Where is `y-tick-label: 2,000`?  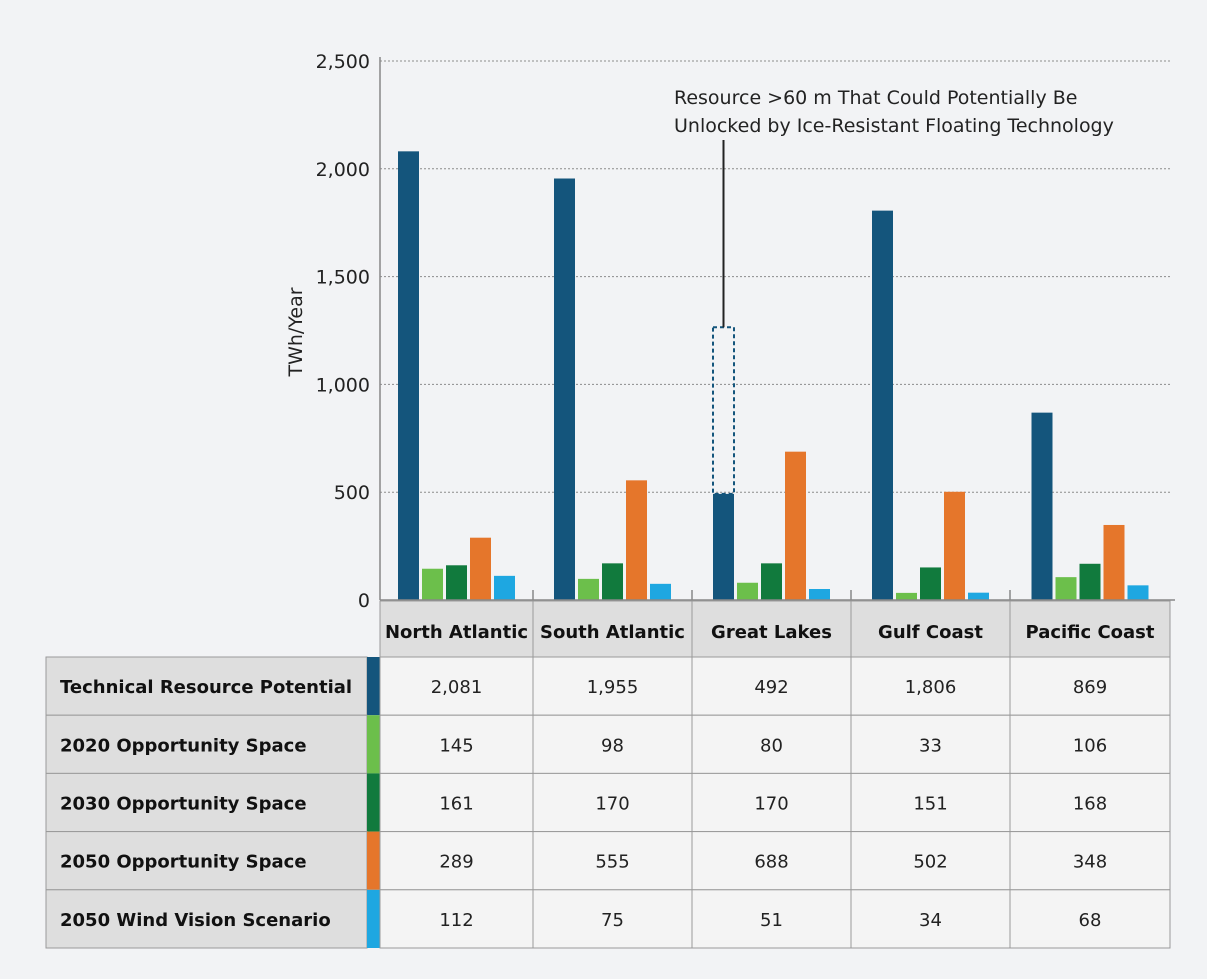
y-tick-label: 2,000 is located at coordinates (343, 170).